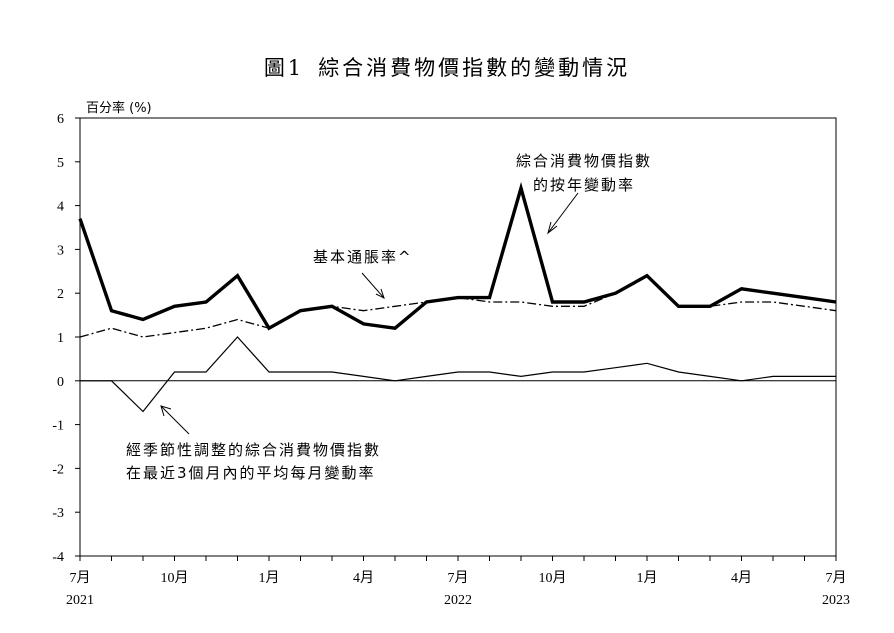 This screenshot has height=633, width=894. I want to click on x-tick-label-year: 2022, so click(458, 600).